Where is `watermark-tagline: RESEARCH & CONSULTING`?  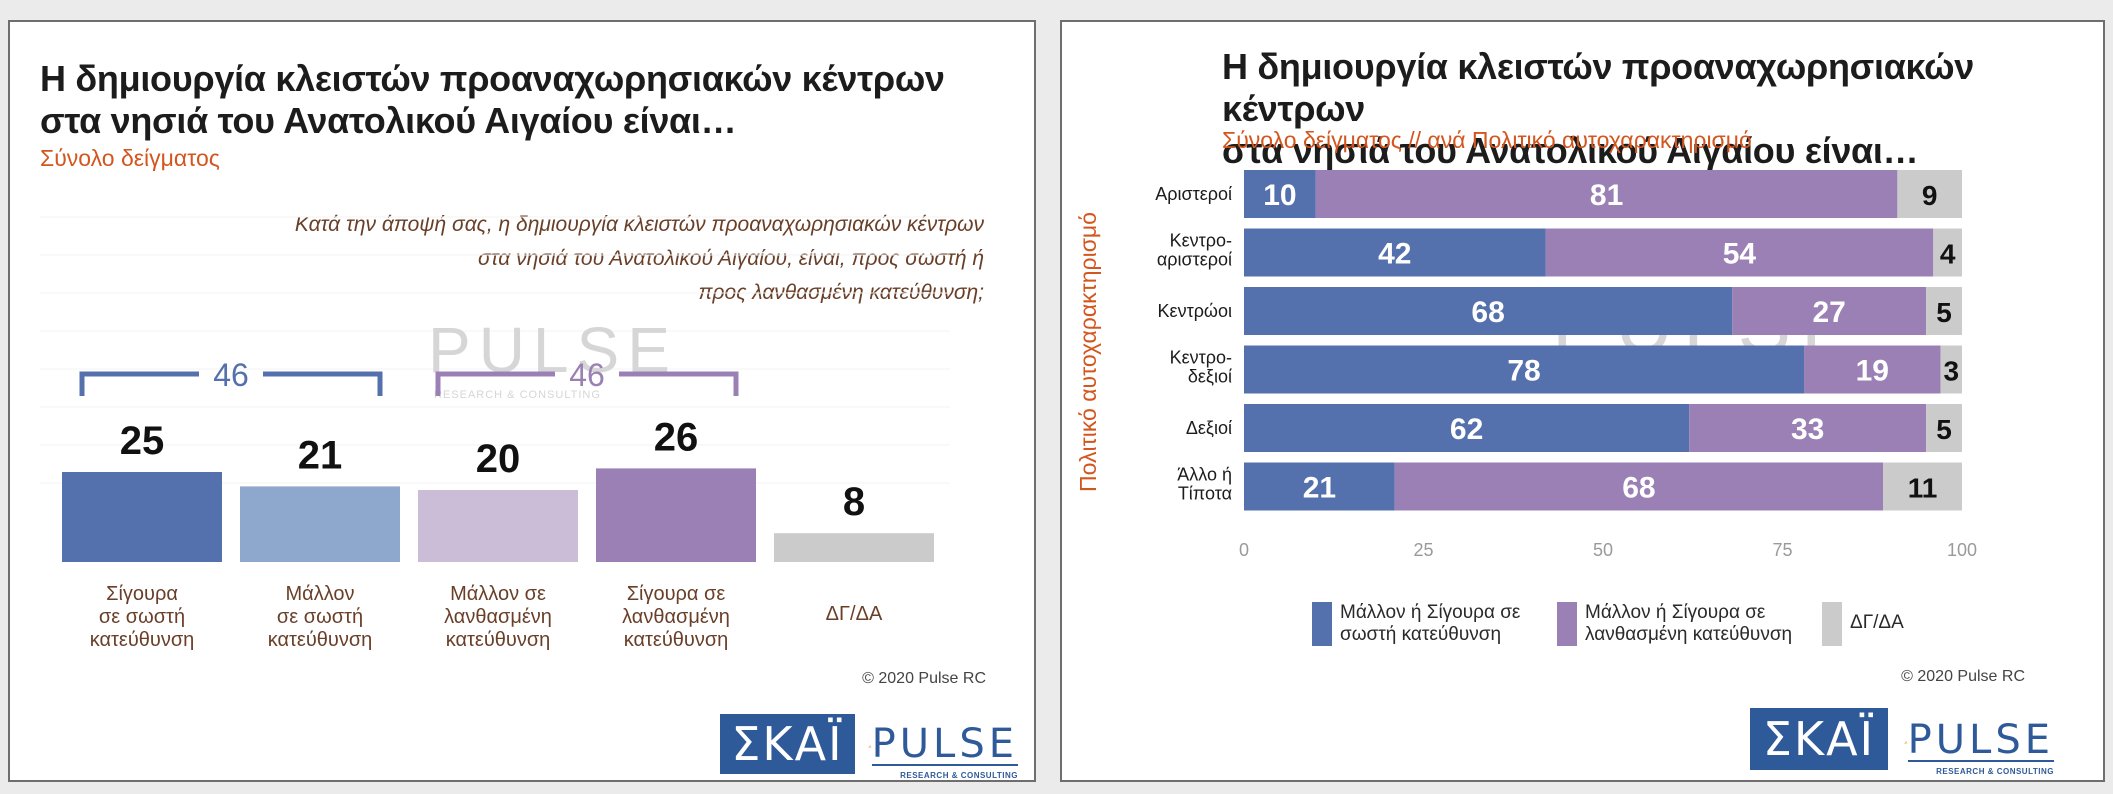
watermark-tagline: RESEARCH & CONSULTING is located at coordinates (517, 395).